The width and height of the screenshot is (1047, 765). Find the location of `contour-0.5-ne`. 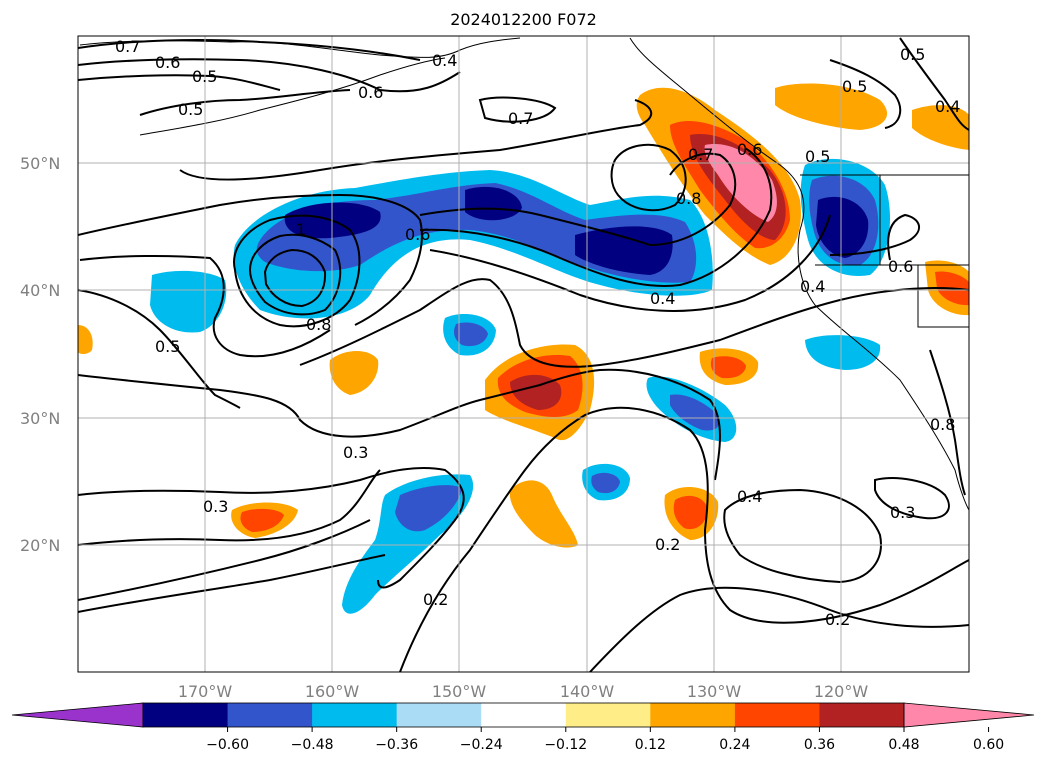

contour-0.5-ne is located at coordinates (865, 94).